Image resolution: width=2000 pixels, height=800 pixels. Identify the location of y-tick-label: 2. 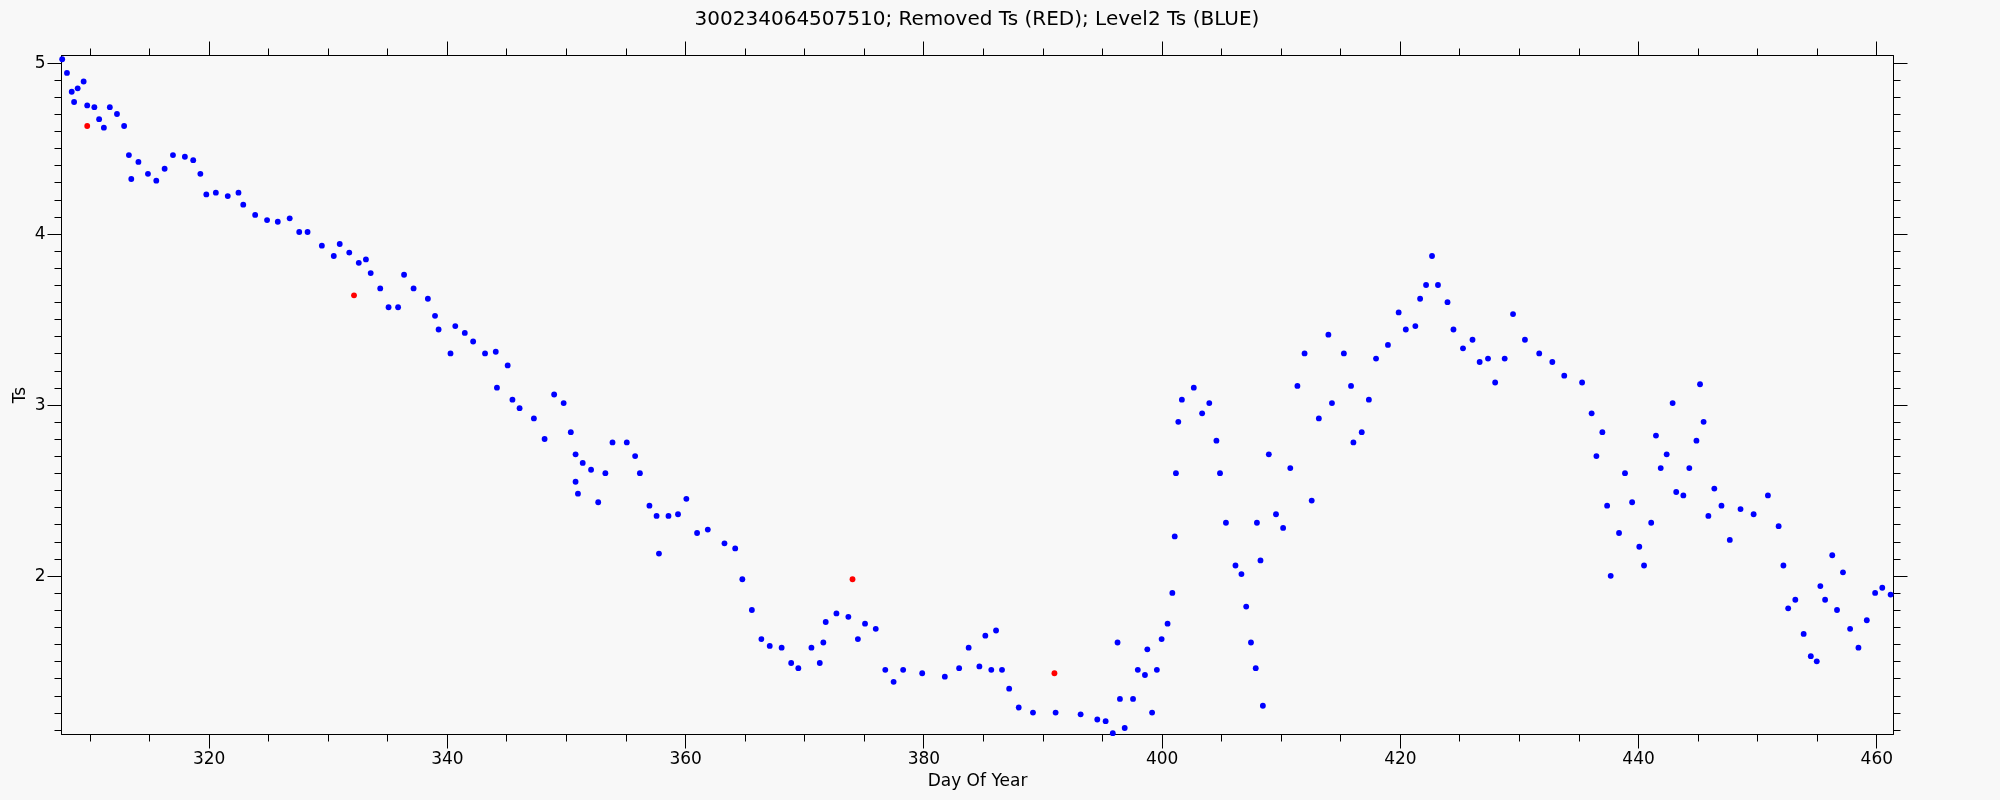
(40, 575).